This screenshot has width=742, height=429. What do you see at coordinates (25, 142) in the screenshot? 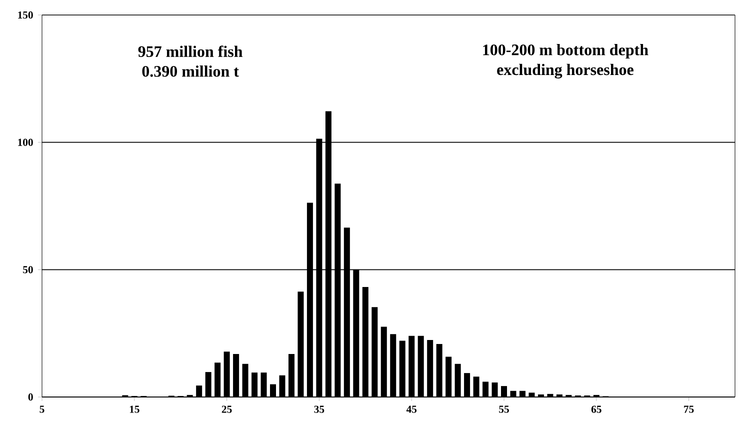
I see `y-tick-label: 100` at bounding box center [25, 142].